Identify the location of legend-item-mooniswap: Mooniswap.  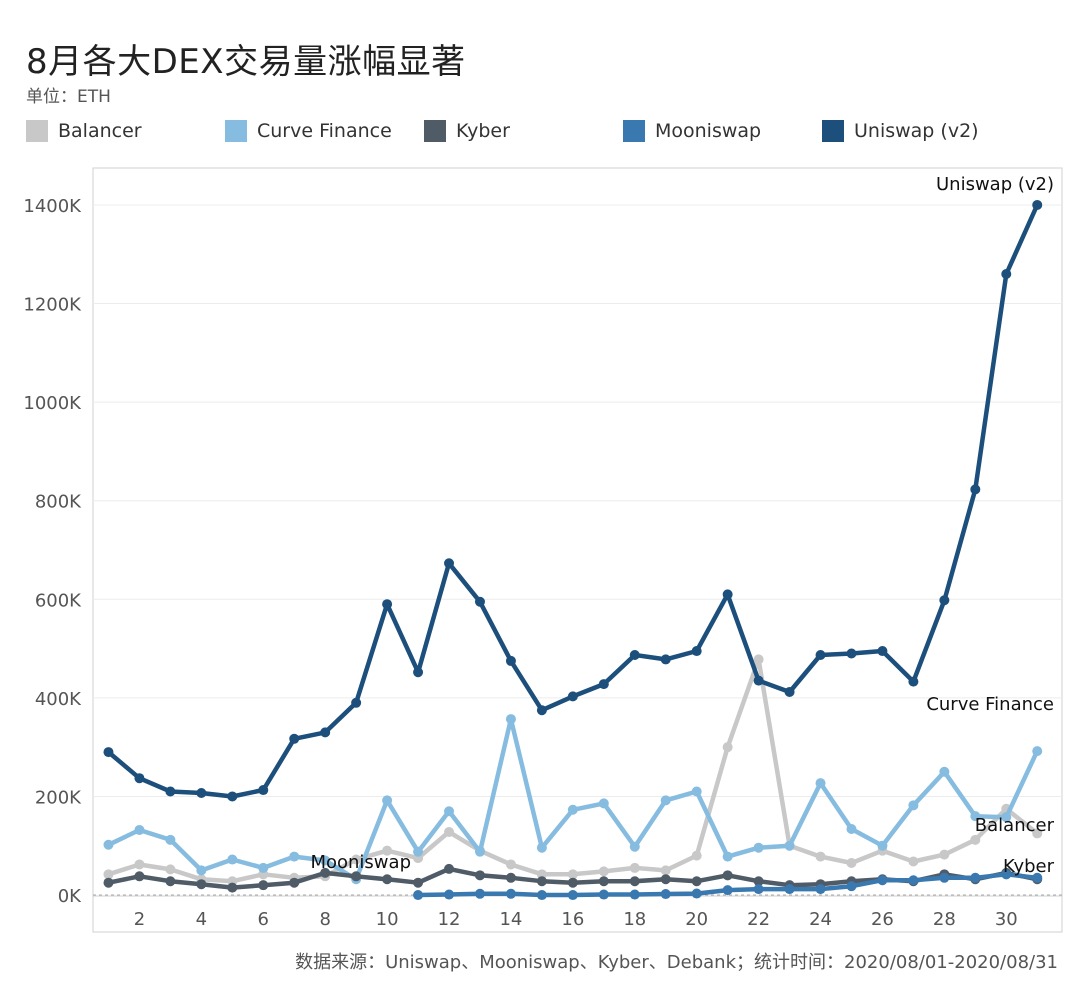
(692, 131).